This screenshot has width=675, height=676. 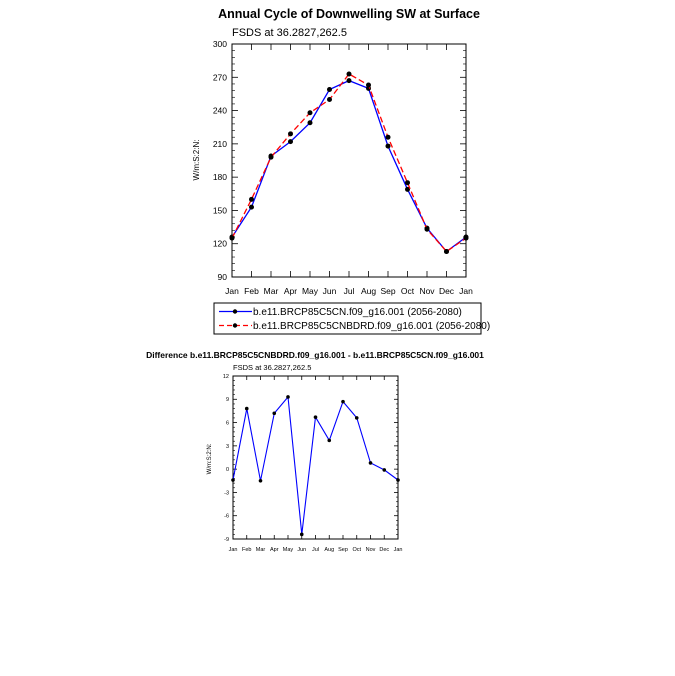 What do you see at coordinates (226, 517) in the screenshot?
I see `y-tick-label: -6` at bounding box center [226, 517].